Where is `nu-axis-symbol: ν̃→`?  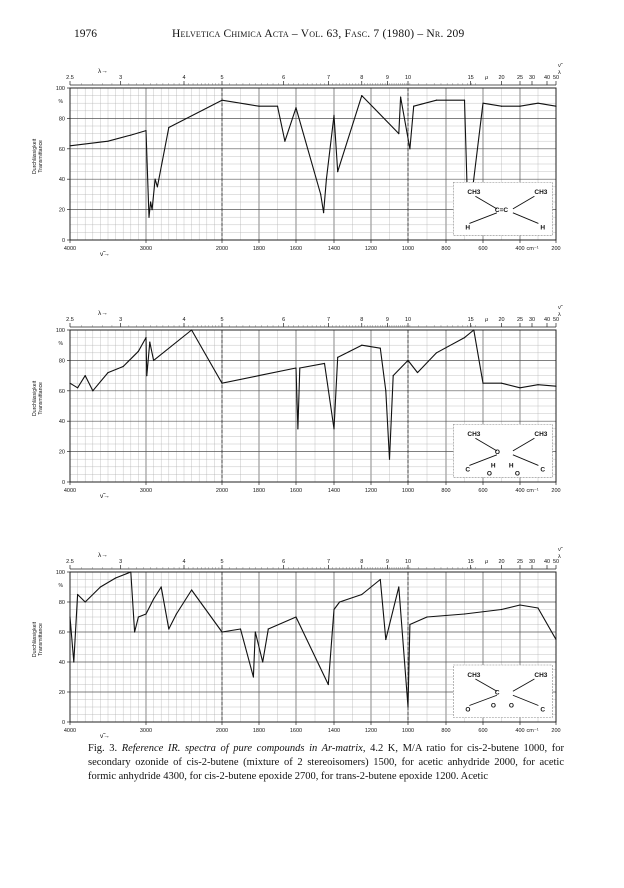 nu-axis-symbol: ν̃→ is located at coordinates (105, 254).